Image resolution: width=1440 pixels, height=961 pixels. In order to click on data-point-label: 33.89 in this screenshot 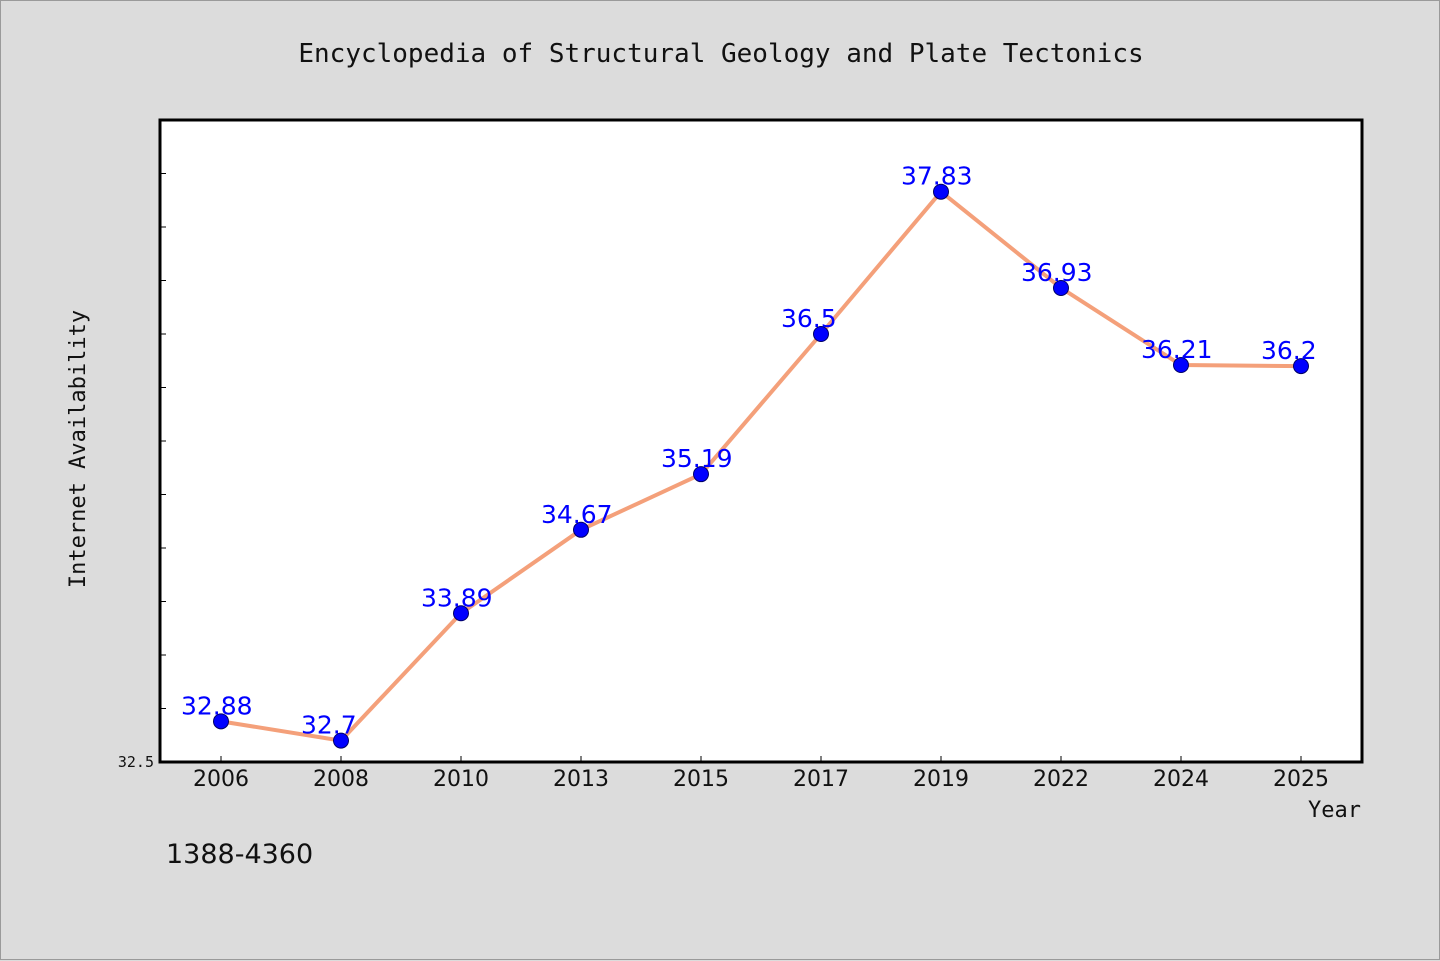, I will do `click(457, 597)`.